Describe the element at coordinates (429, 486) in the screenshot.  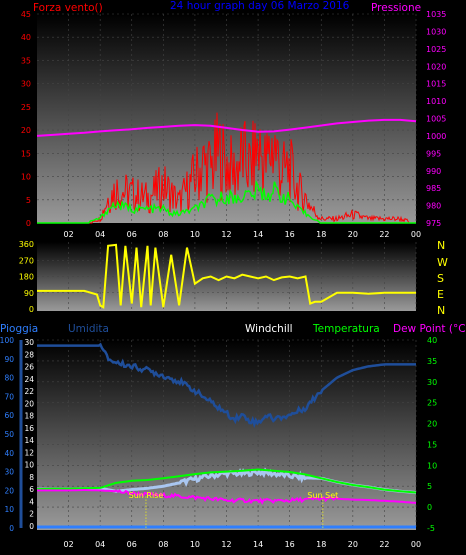
I see `temperature-axis-tick: 5` at that location.